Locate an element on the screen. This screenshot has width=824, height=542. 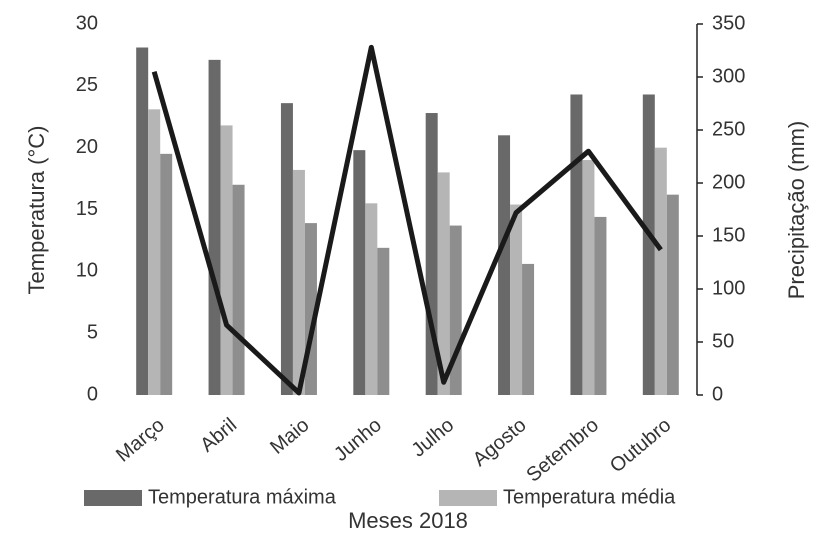
y-tick-label: 5 is located at coordinates (92, 332).